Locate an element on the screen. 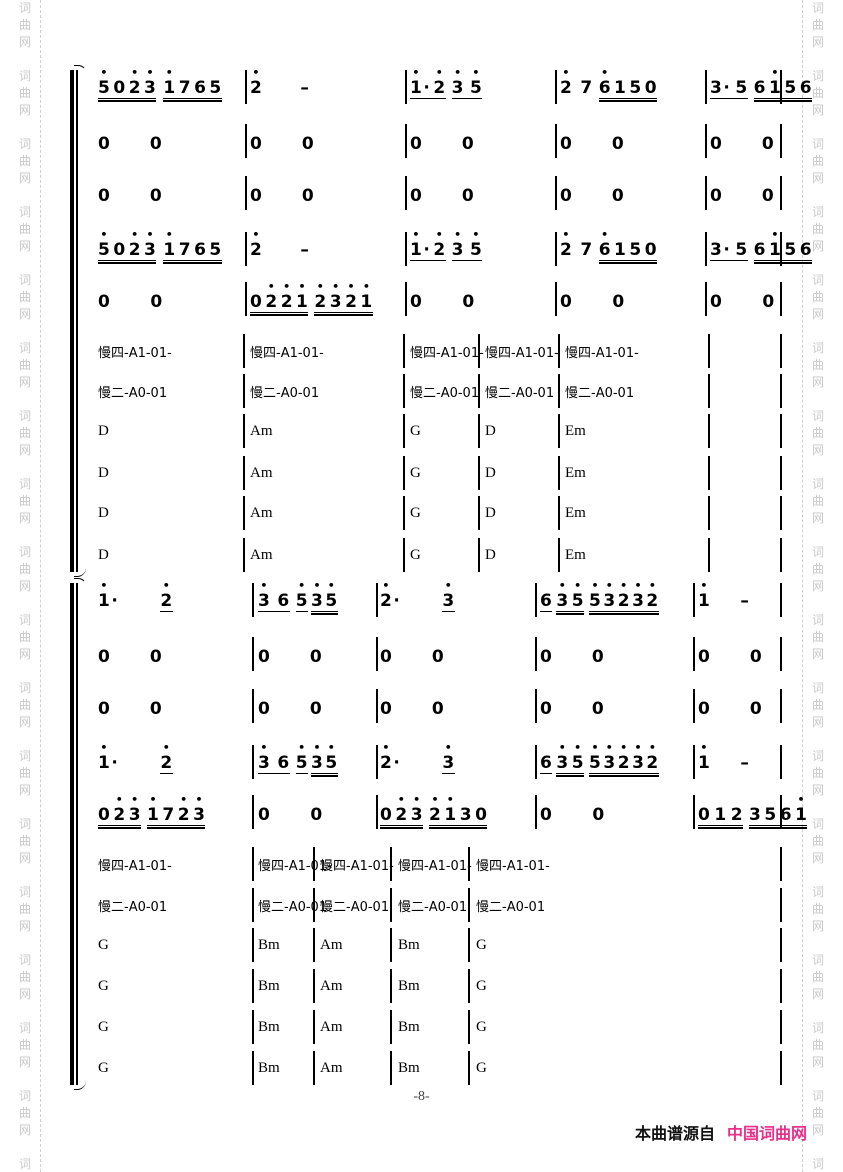 This screenshot has width=843, height=1172. measure-notes: 1 • · 2 • 3 • 5 • is located at coordinates (446, 244).